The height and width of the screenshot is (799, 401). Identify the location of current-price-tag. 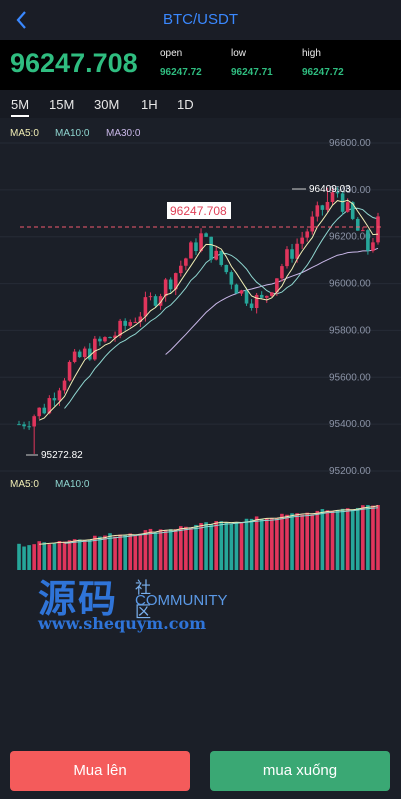
(199, 210).